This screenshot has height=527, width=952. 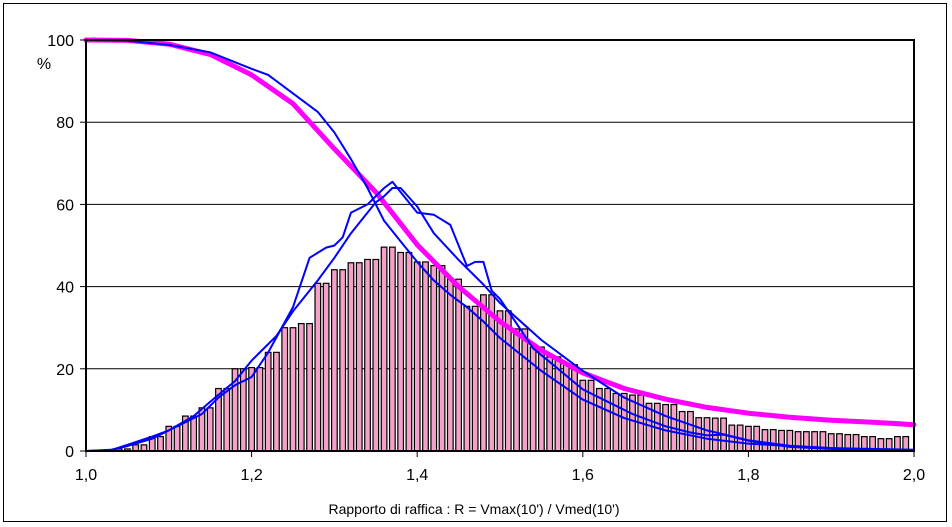 I want to click on y-tick-label: 100, so click(x=60, y=41).